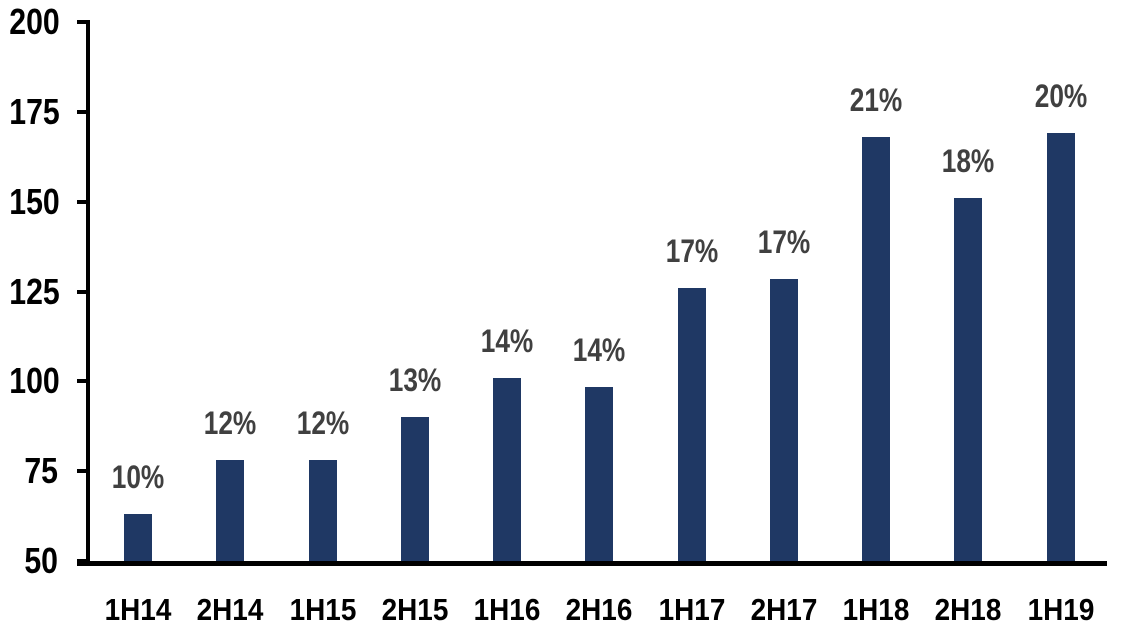 The width and height of the screenshot is (1129, 641). Describe the element at coordinates (784, 609) in the screenshot. I see `x-axis-category-label: 2H17` at that location.